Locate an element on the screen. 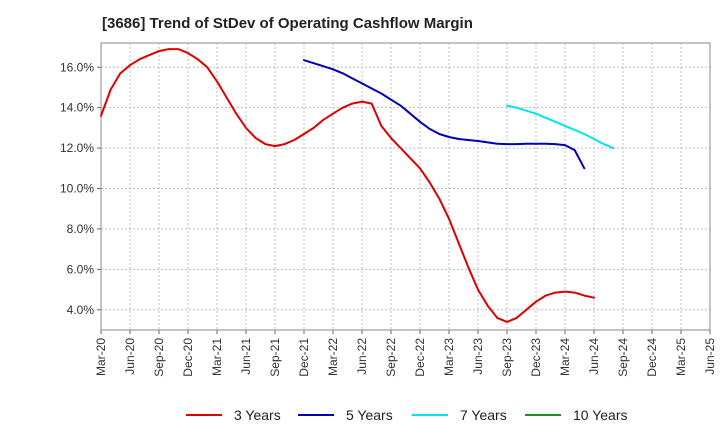  x-tick-label: Mar-20 is located at coordinates (101, 357).